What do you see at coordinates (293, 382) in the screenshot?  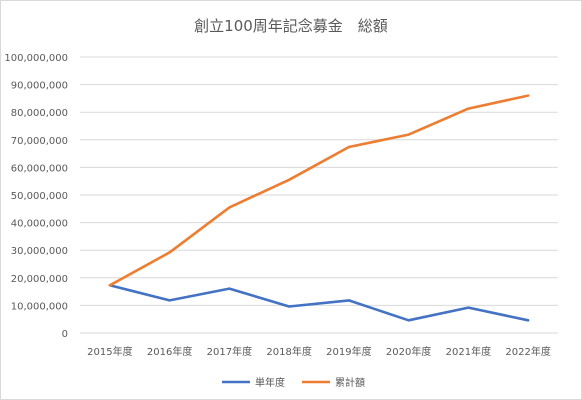 I see `legend: 単年度 累計額` at bounding box center [293, 382].